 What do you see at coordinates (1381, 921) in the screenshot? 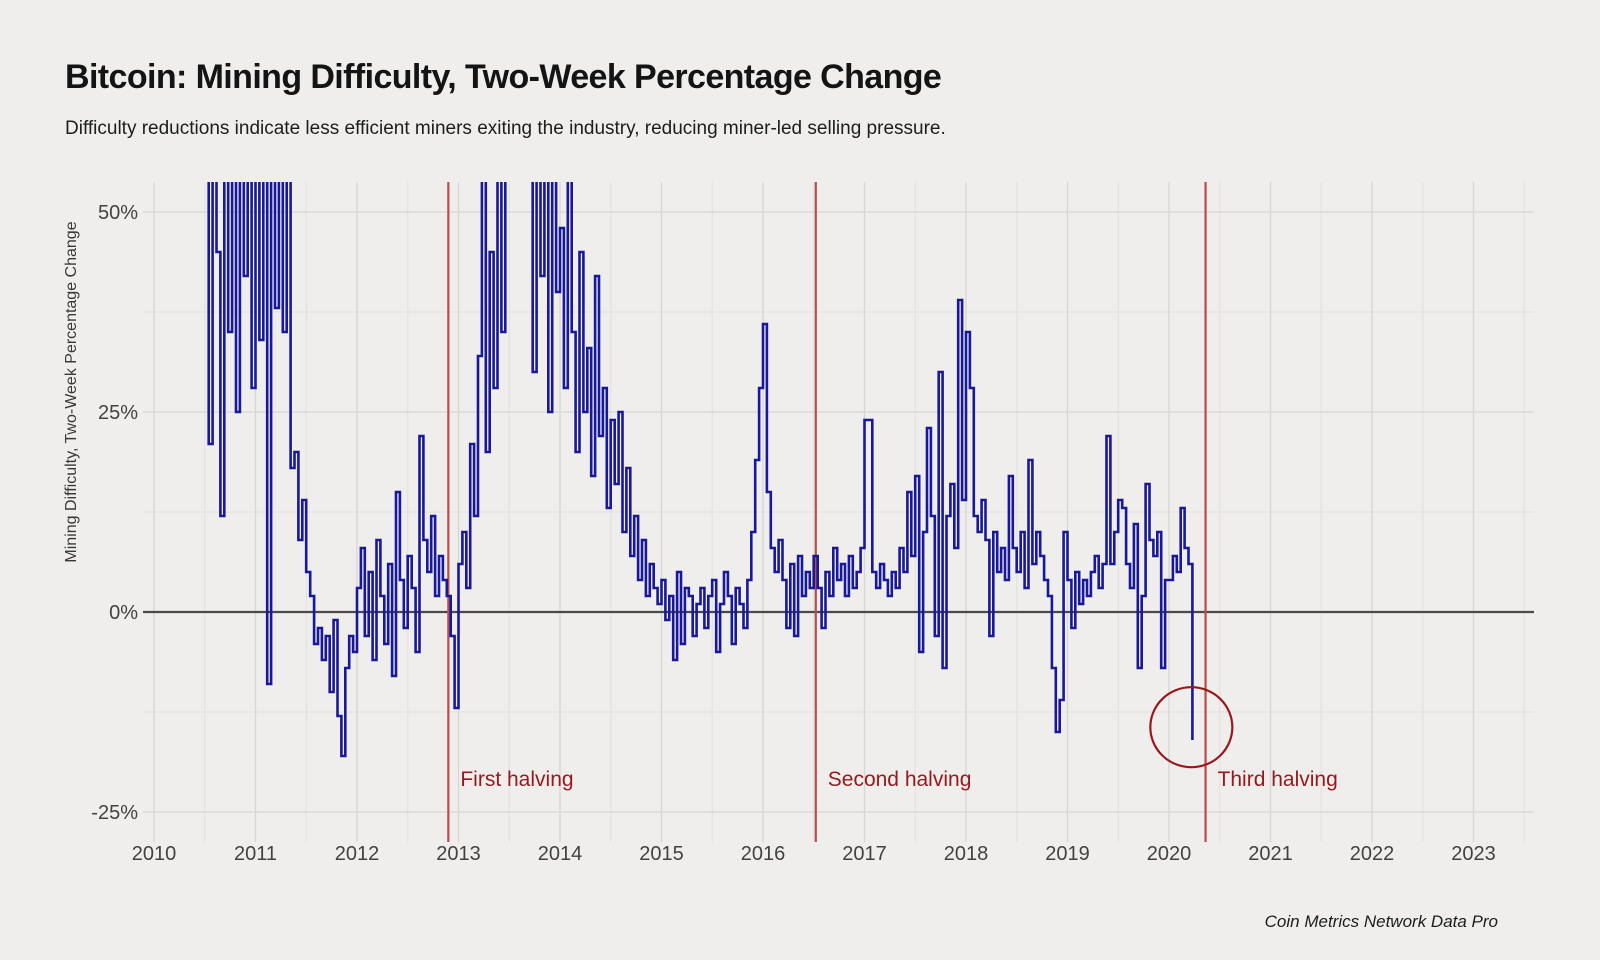
I see `source-attribution: Coin Metrics Network Data Pro` at bounding box center [1381, 921].